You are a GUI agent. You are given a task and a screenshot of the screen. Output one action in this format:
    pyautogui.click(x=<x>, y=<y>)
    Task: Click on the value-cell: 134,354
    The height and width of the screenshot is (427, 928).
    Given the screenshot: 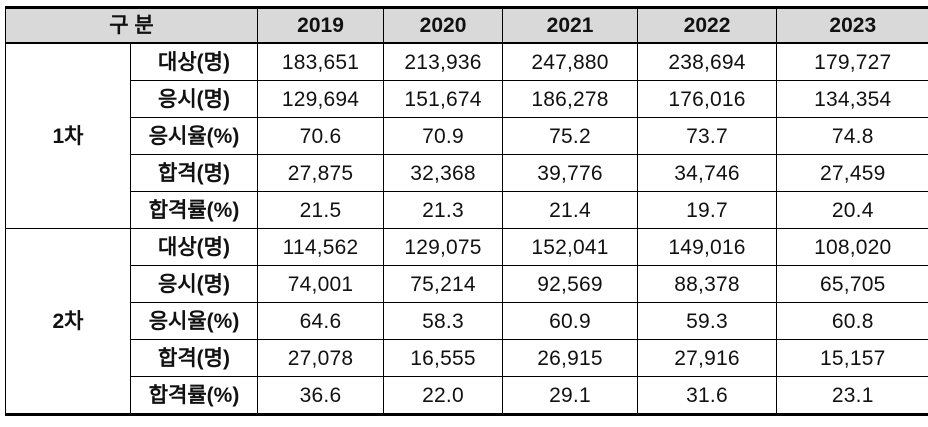 What is the action you would take?
    pyautogui.click(x=852, y=99)
    